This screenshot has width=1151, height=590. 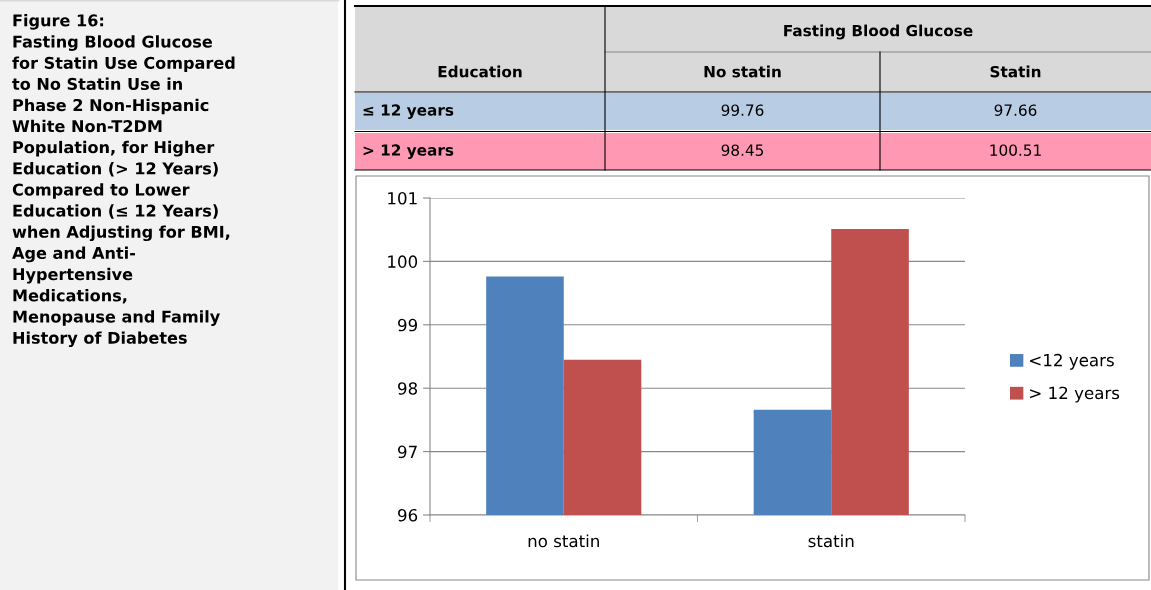 What do you see at coordinates (480, 71) in the screenshot?
I see `text: Education` at bounding box center [480, 71].